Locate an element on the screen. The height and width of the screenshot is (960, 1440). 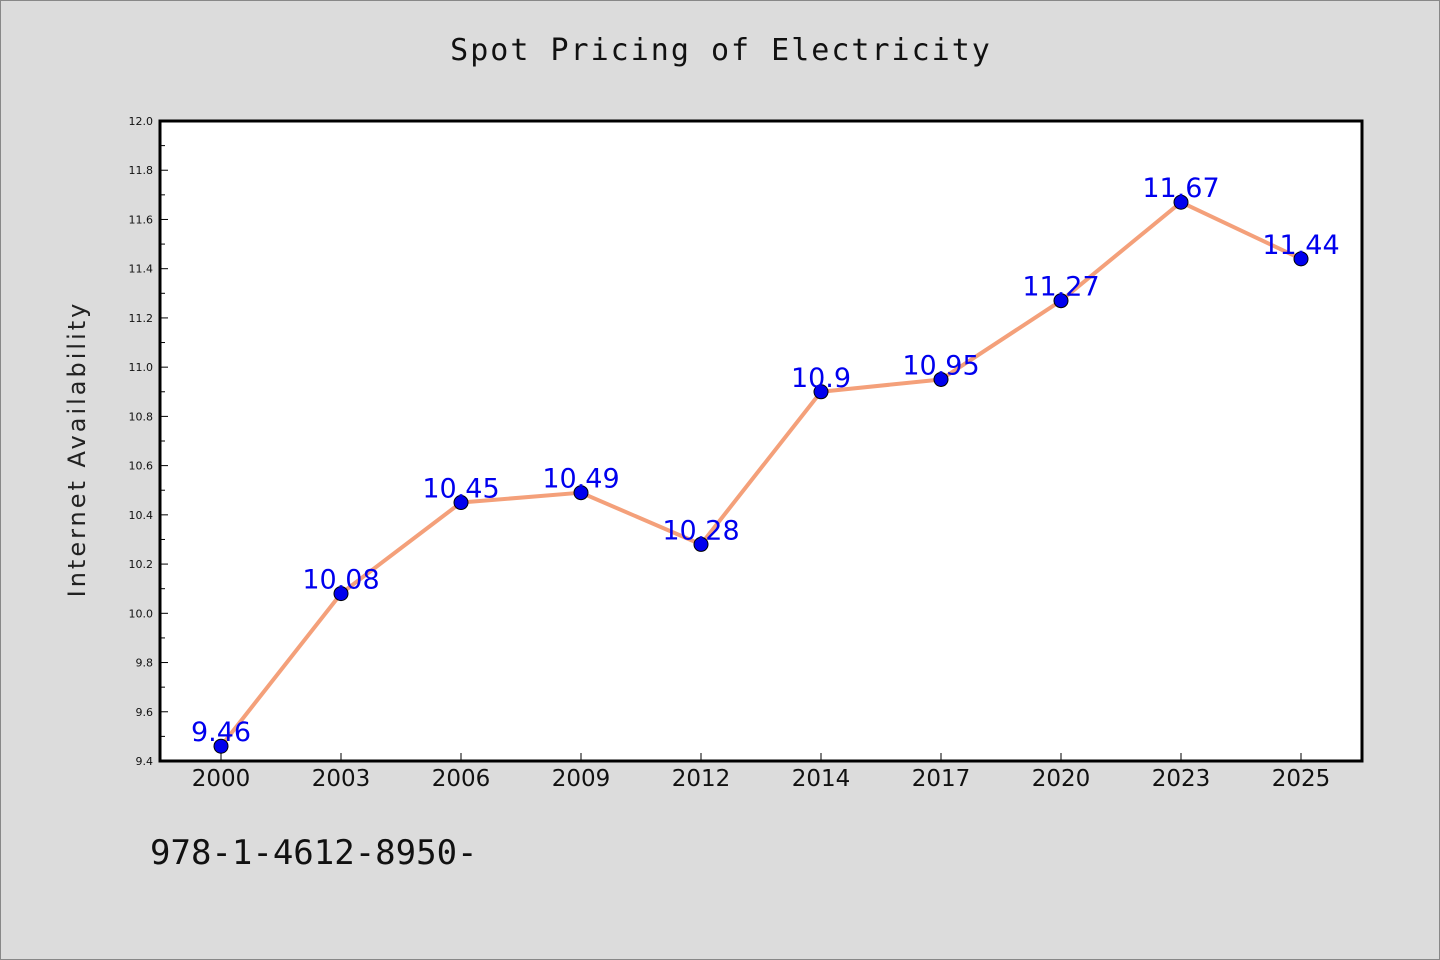
x-tick-label: 2025 is located at coordinates (1301, 779).